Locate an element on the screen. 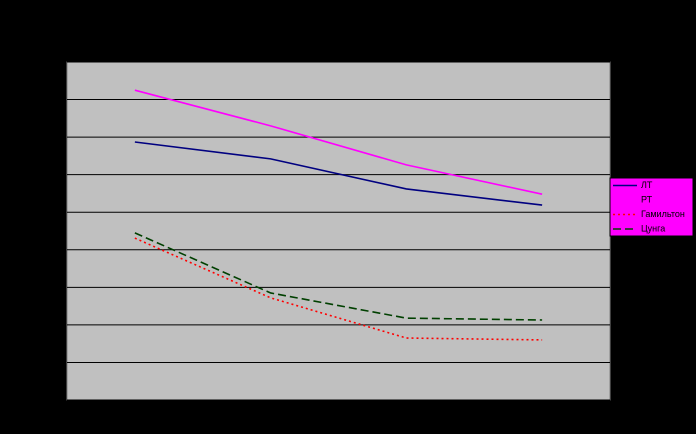 The image size is (696, 434). y-tick-label: 8 is located at coordinates (58, 99).